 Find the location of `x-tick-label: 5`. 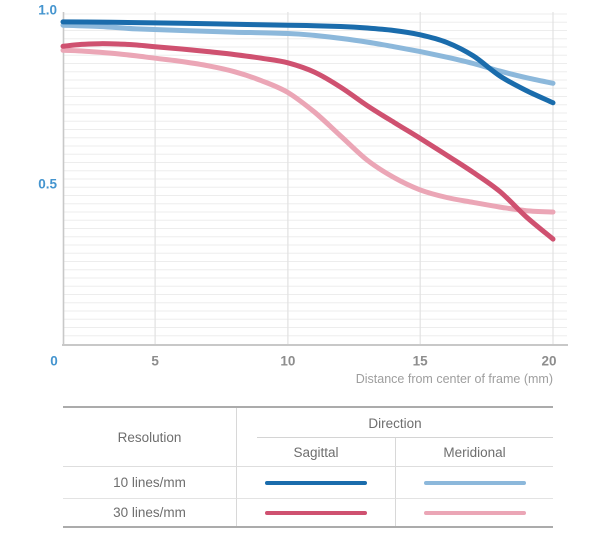

x-tick-label: 5 is located at coordinates (155, 361).